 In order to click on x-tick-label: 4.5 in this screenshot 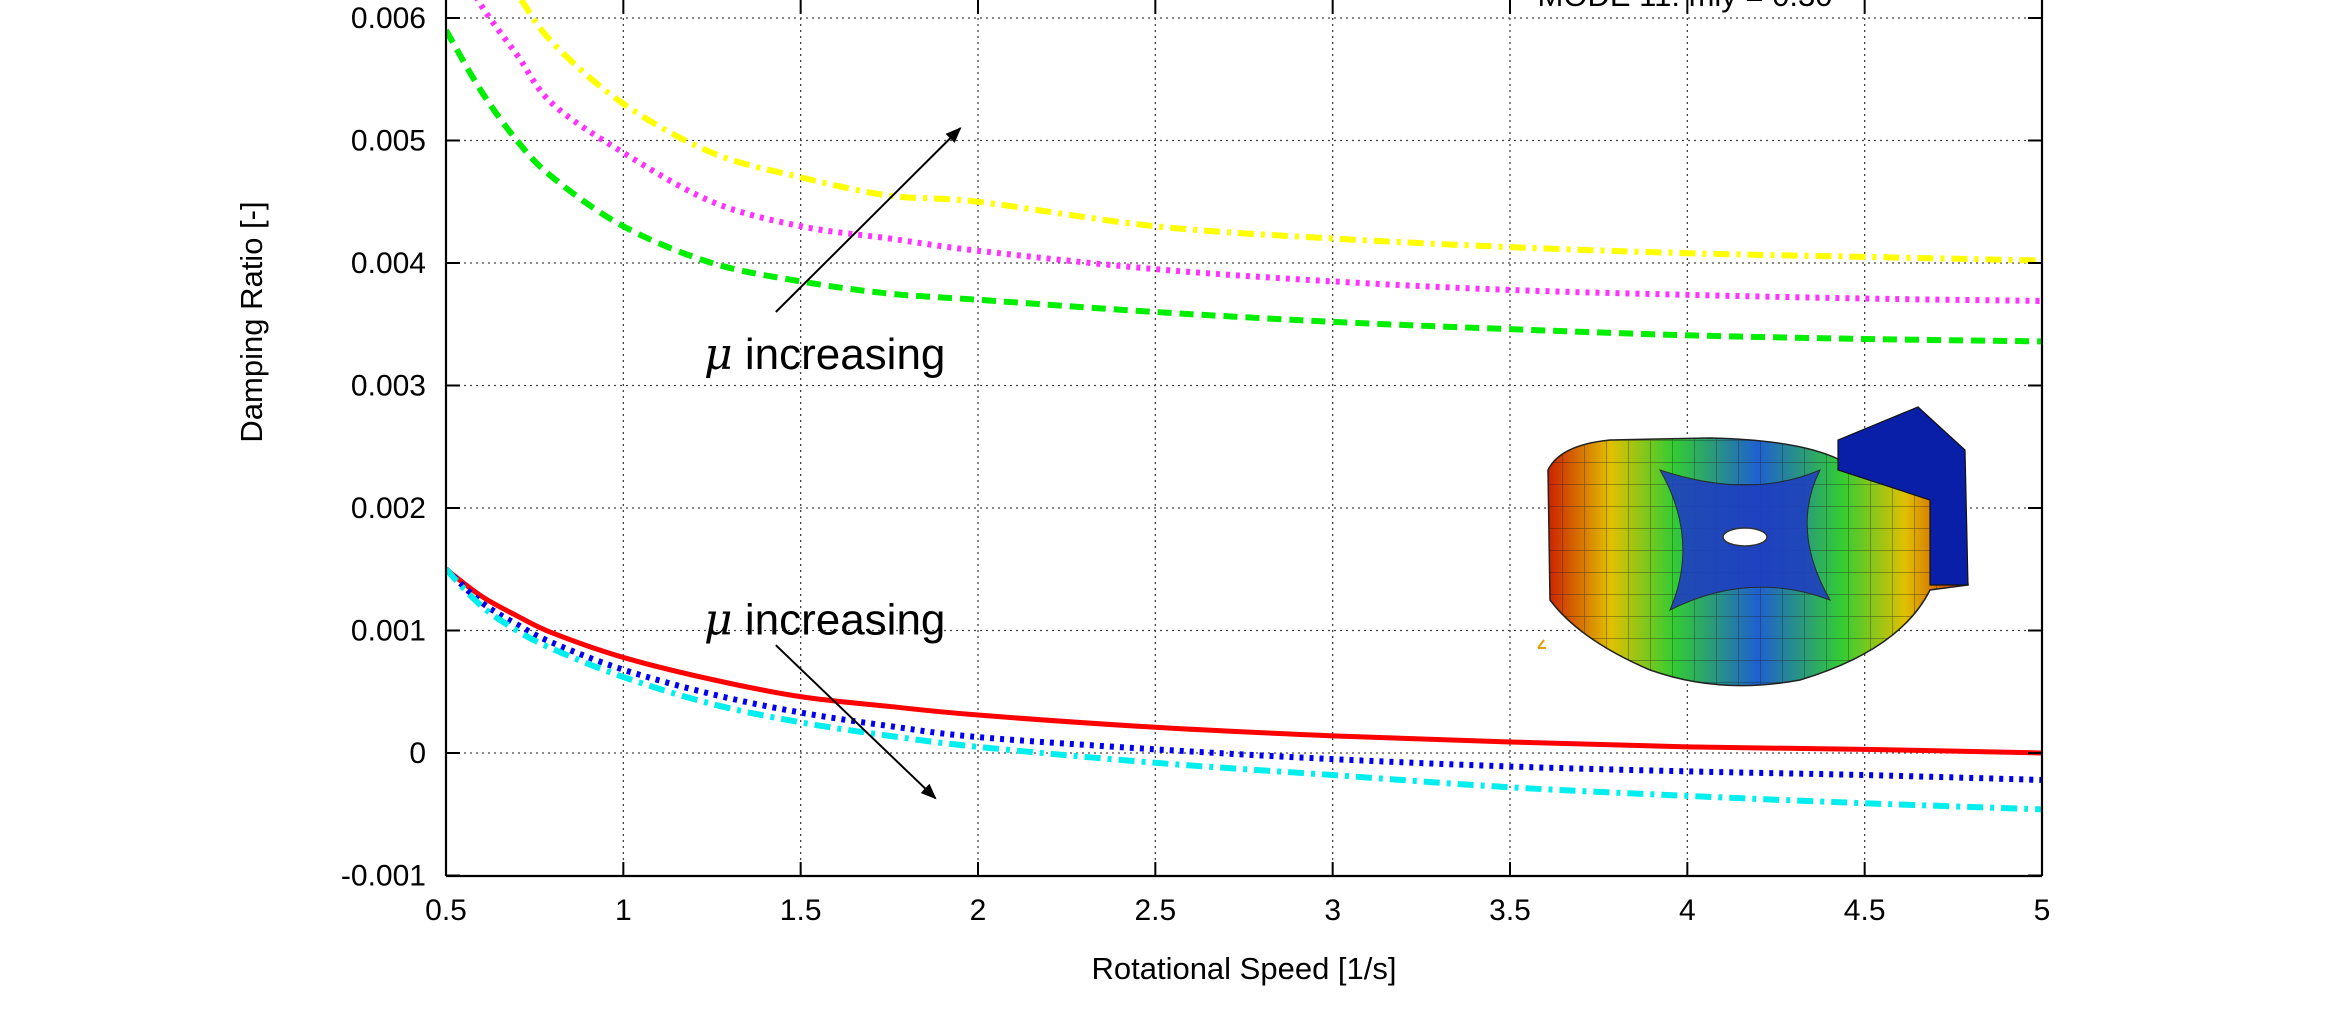, I will do `click(1865, 910)`.